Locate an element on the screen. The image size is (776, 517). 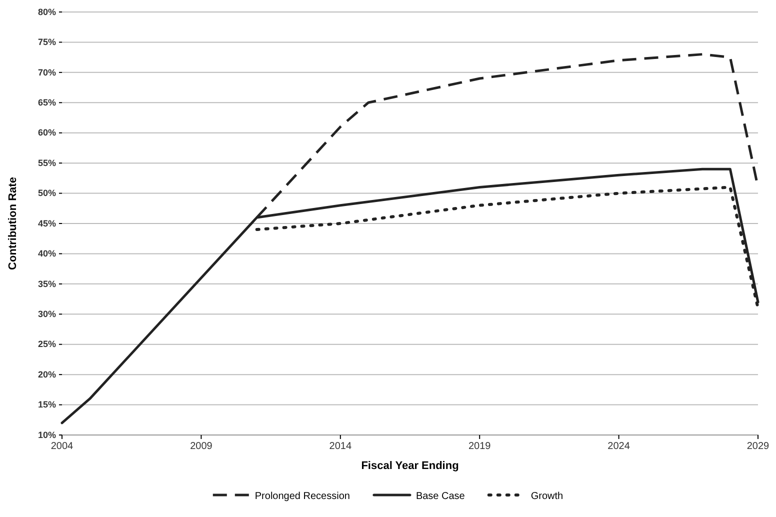
y-tick-label: 50% is located at coordinates (47, 193).